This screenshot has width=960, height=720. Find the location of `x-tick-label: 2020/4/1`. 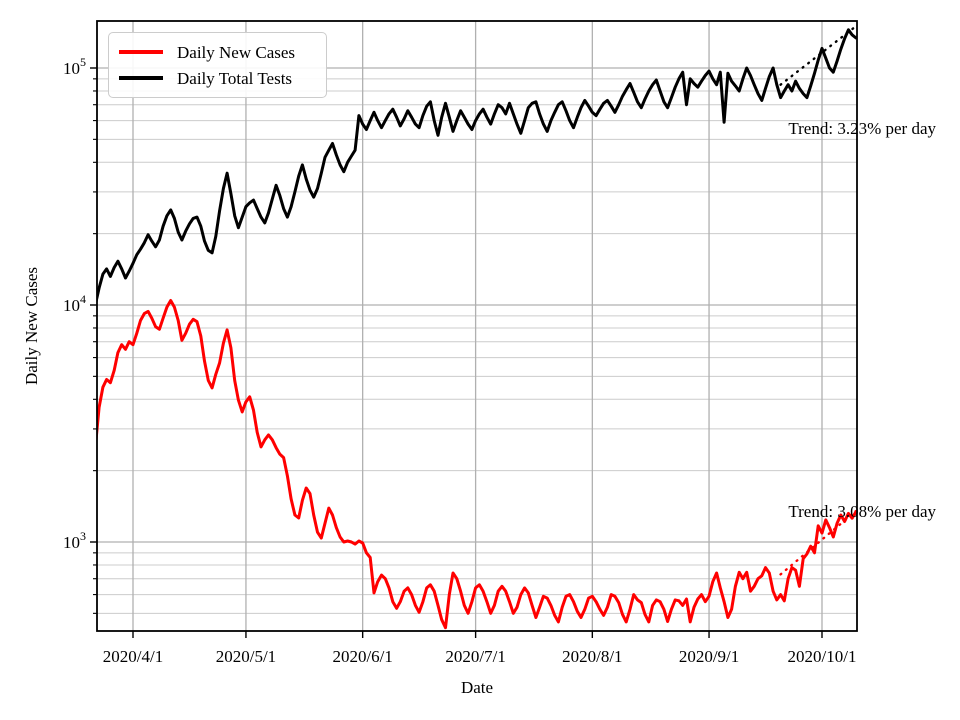

x-tick-label: 2020/4/1 is located at coordinates (133, 656).